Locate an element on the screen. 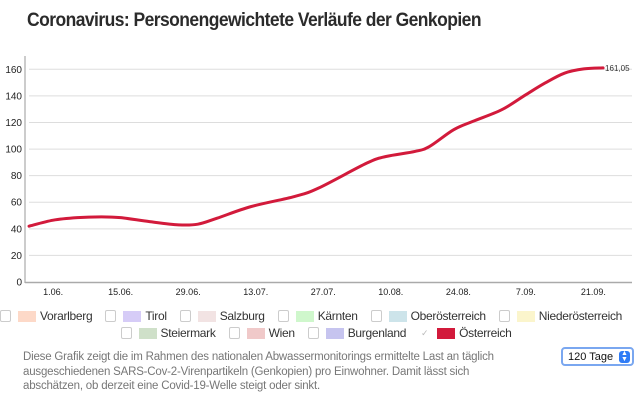 The image size is (635, 410). legend-label: Kärnten is located at coordinates (337, 316).